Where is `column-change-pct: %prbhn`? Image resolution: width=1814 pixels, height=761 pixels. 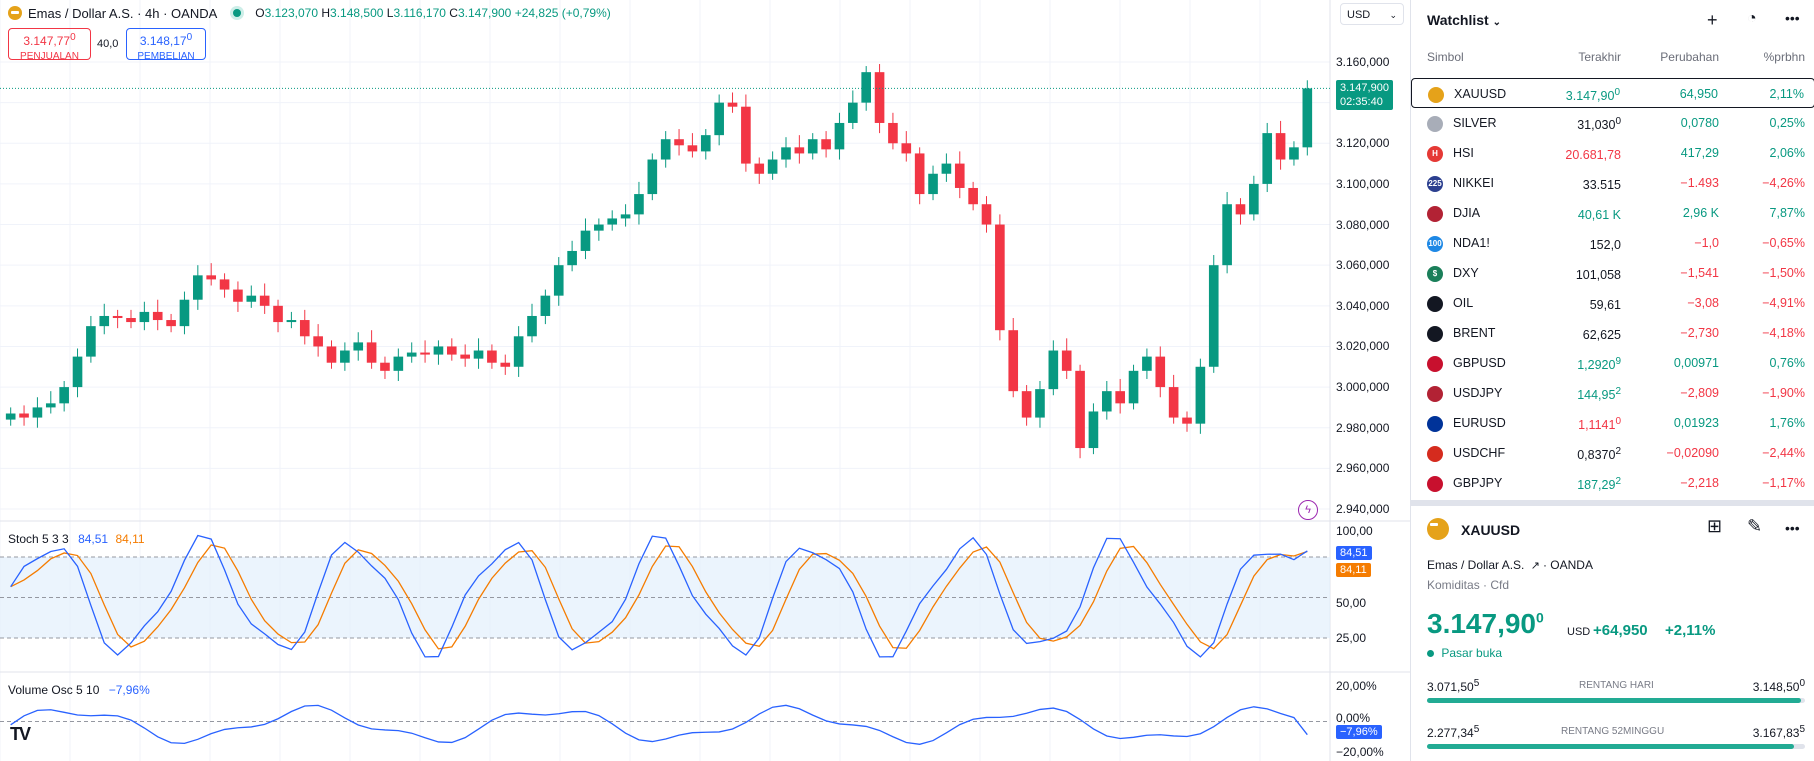
column-change-pct: %prbhn is located at coordinates (1784, 57).